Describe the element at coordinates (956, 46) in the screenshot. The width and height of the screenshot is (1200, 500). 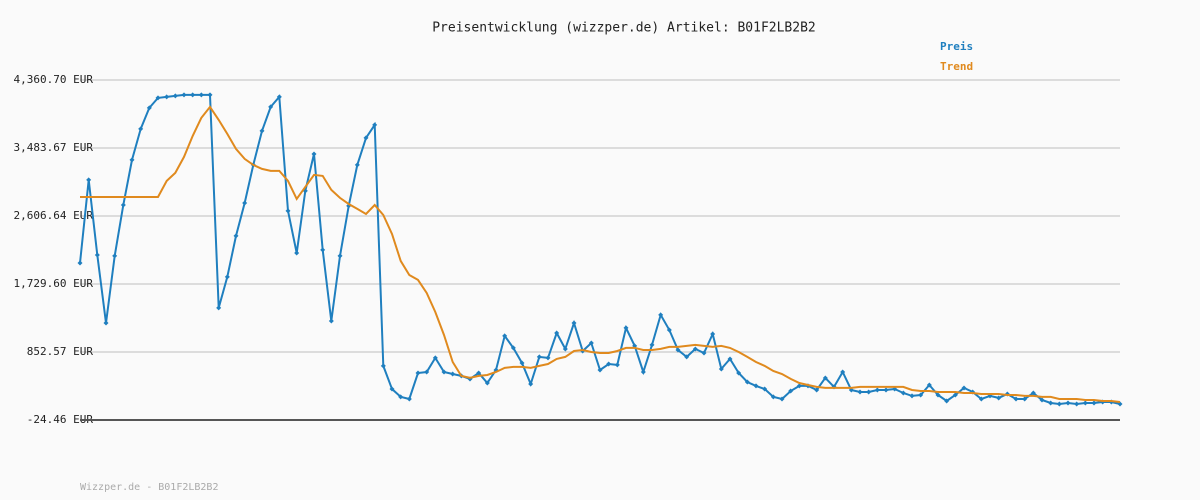
I see `legend-entry: Preis` at that location.